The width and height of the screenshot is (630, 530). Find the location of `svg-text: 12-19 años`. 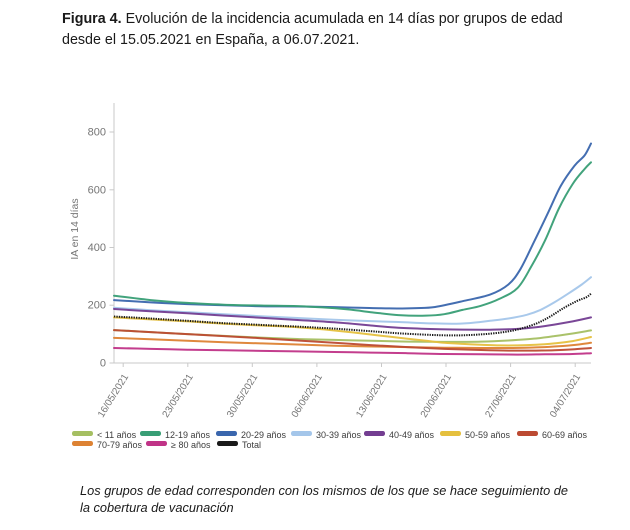

svg-text: 12-19 años is located at coordinates (188, 435).